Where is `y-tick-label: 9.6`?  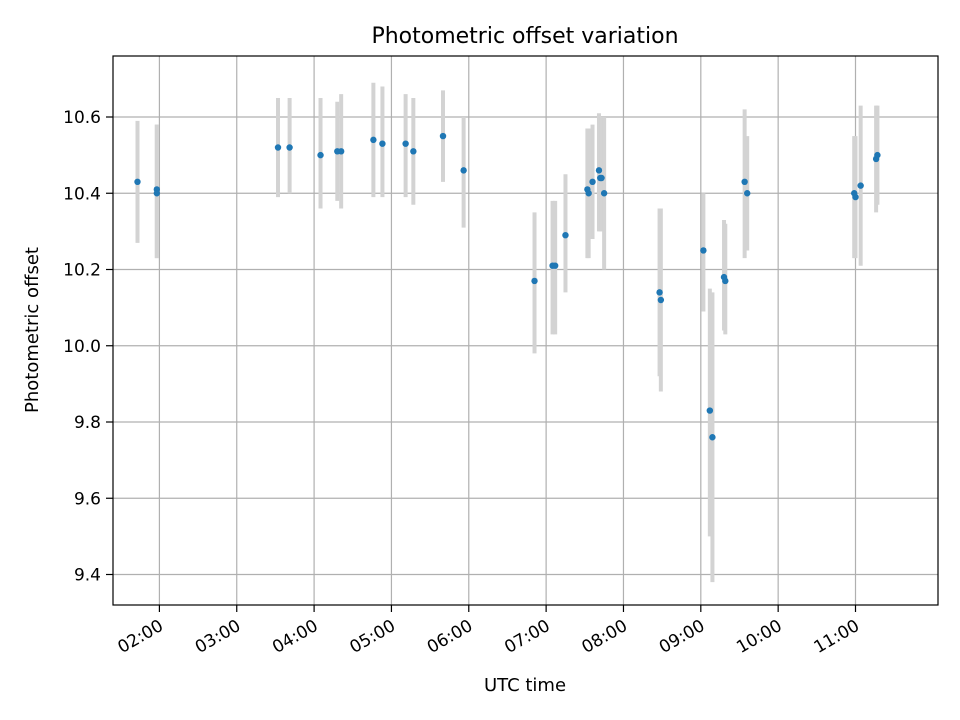
y-tick-label: 9.6 is located at coordinates (87, 499).